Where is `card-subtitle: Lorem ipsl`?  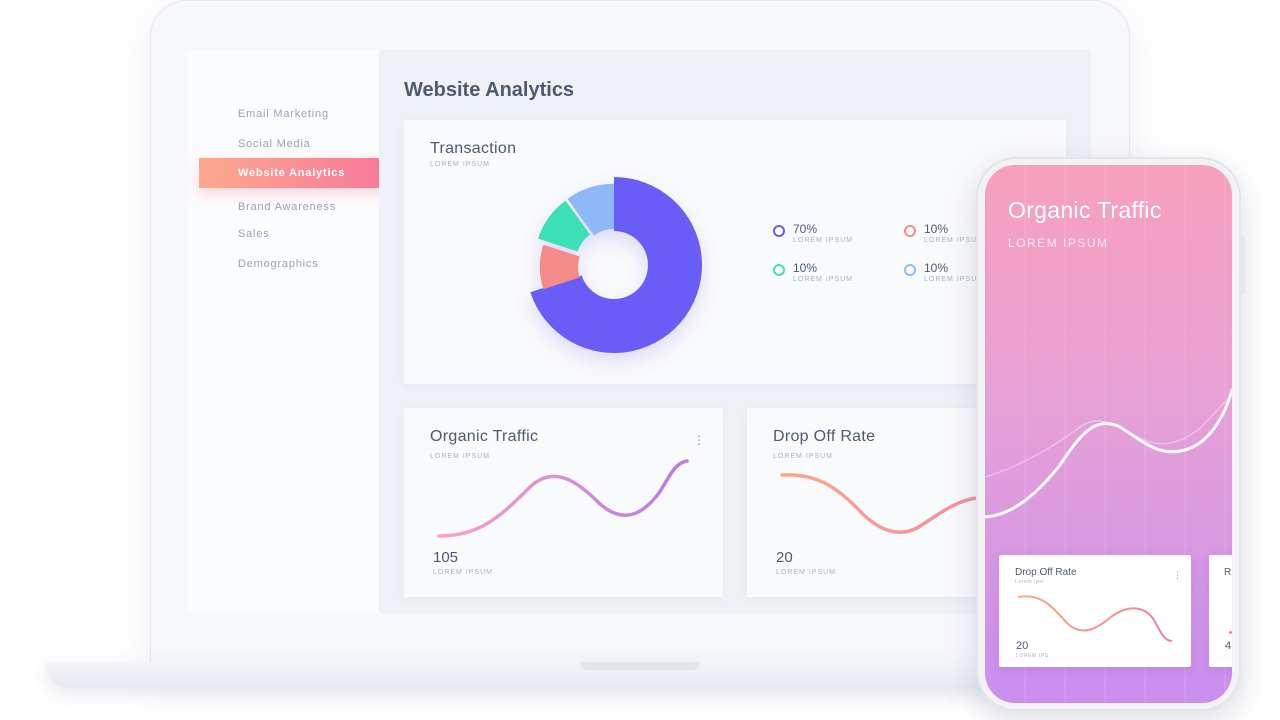
card-subtitle: Lorem ipsl is located at coordinates (1030, 582).